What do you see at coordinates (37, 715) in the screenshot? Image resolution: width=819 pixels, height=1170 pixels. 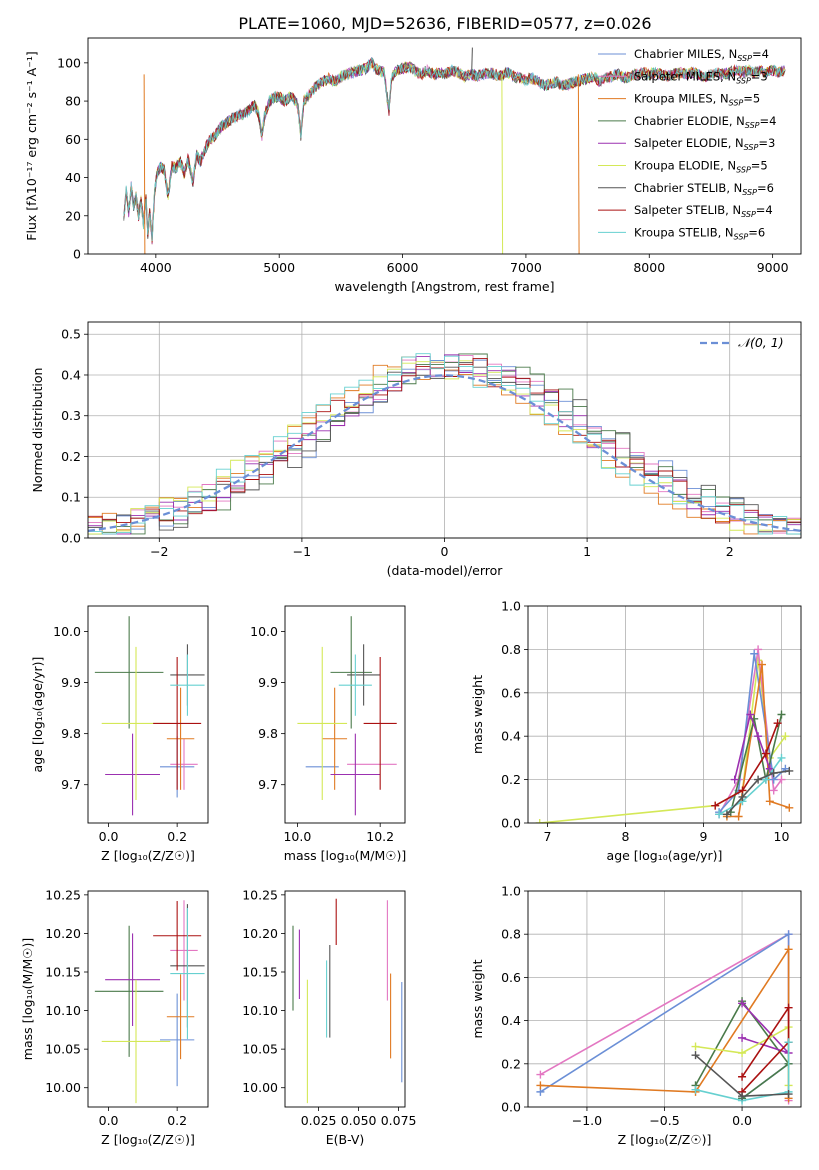 I see `y-axis-label: age [log₁₀(age/yr)]` at bounding box center [37, 715].